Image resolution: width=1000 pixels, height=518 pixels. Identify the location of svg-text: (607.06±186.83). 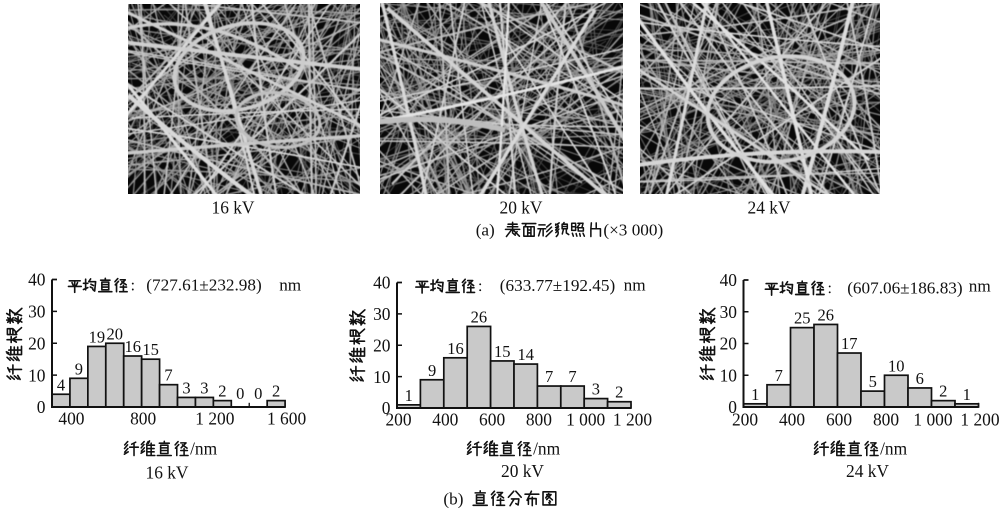
(904, 287).